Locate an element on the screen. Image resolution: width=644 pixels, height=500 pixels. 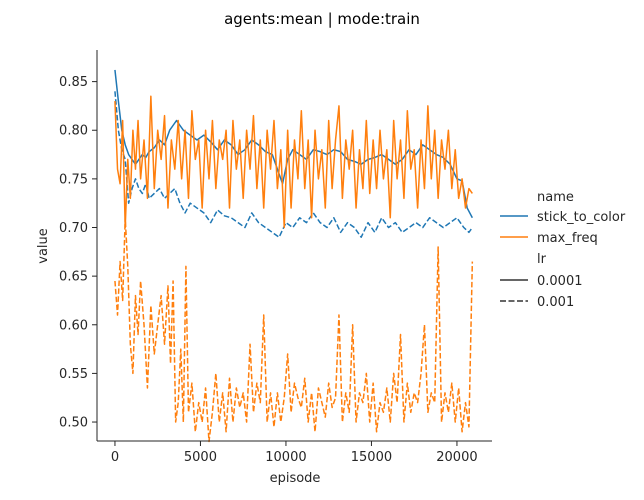
y-tick-label: 0.75 is located at coordinates (73, 179).